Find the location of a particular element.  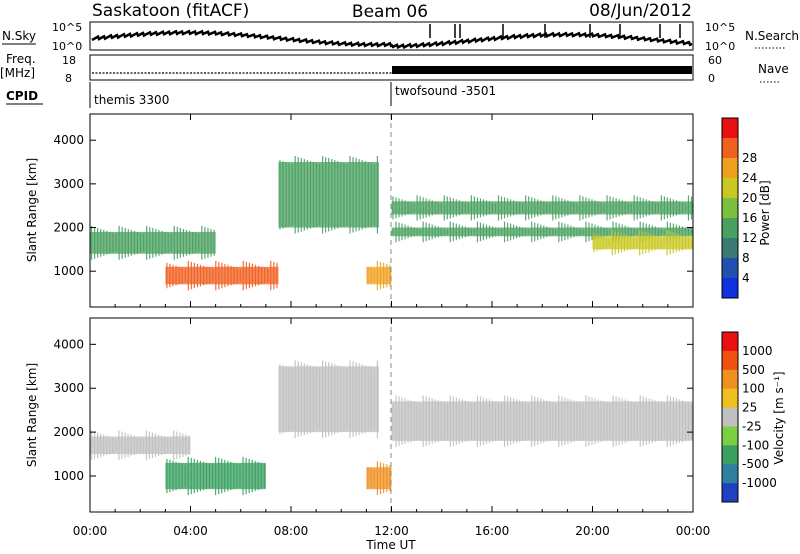

time-tick-label: 04:00 is located at coordinates (190, 531).